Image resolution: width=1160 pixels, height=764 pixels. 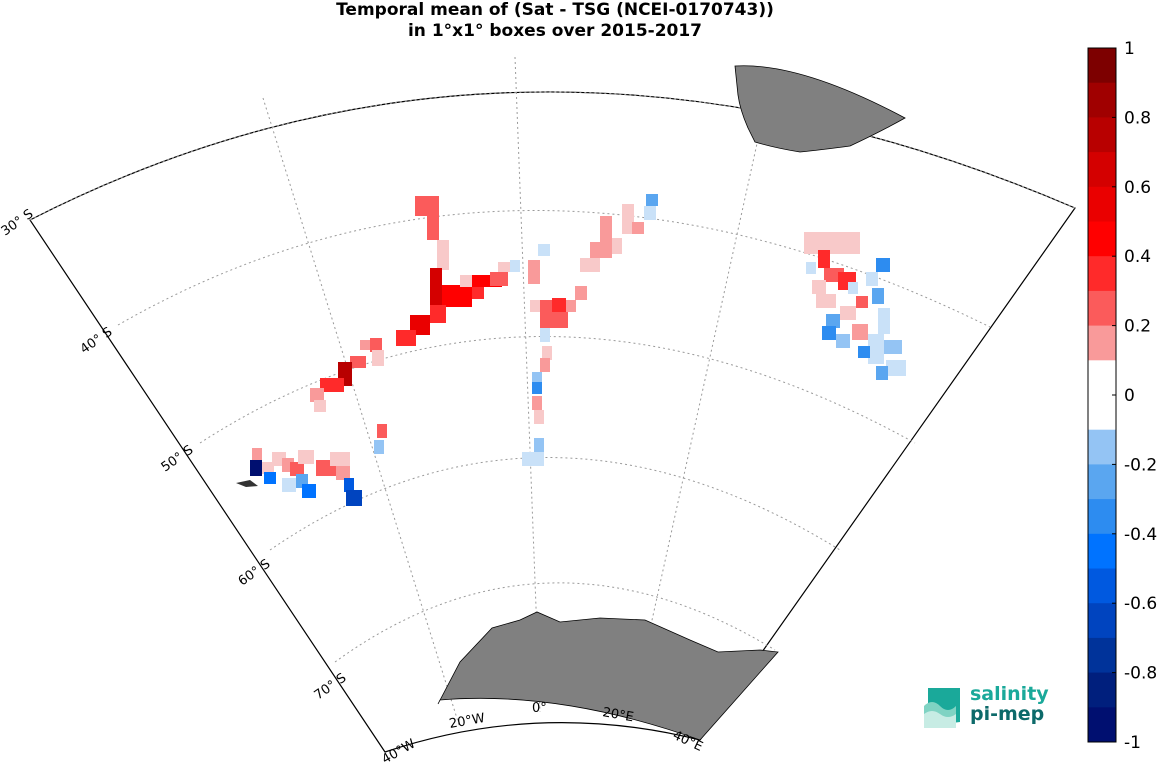 I want to click on chart-title-line-2: in 1°x1° boxes over 2015-2017, so click(x=555, y=31).